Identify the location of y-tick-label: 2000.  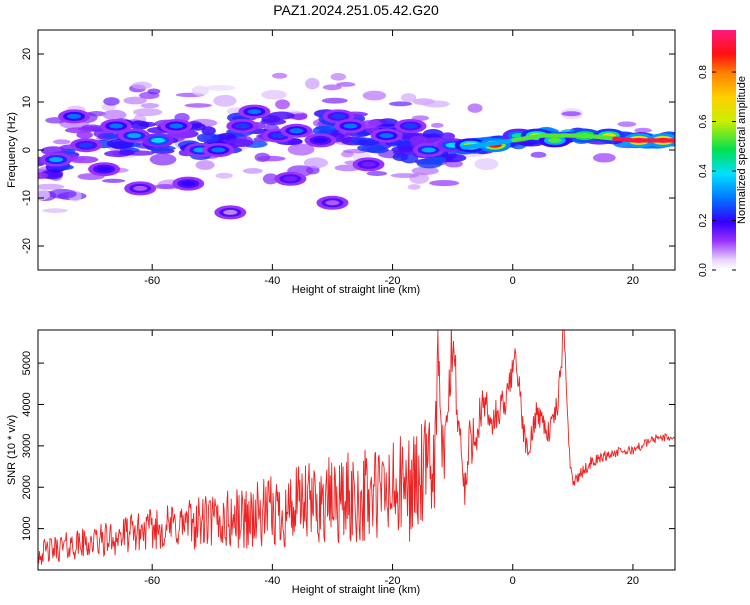
(27, 487).